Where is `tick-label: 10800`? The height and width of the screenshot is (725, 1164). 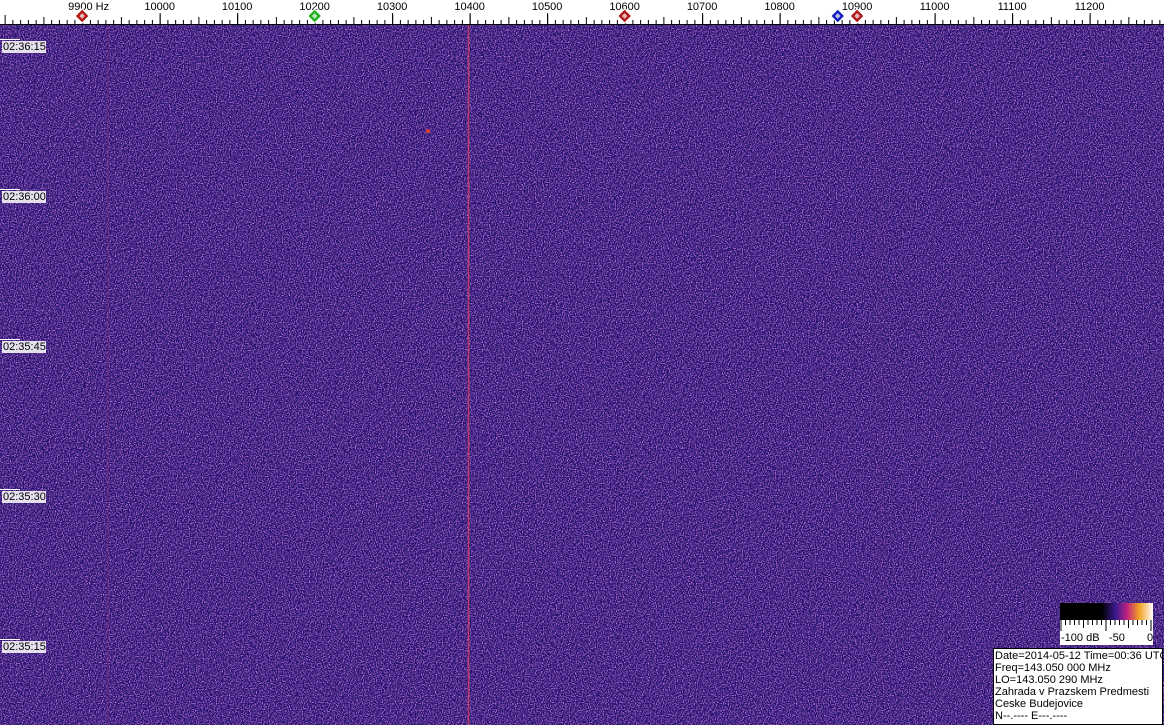
tick-label: 10800 is located at coordinates (779, 7).